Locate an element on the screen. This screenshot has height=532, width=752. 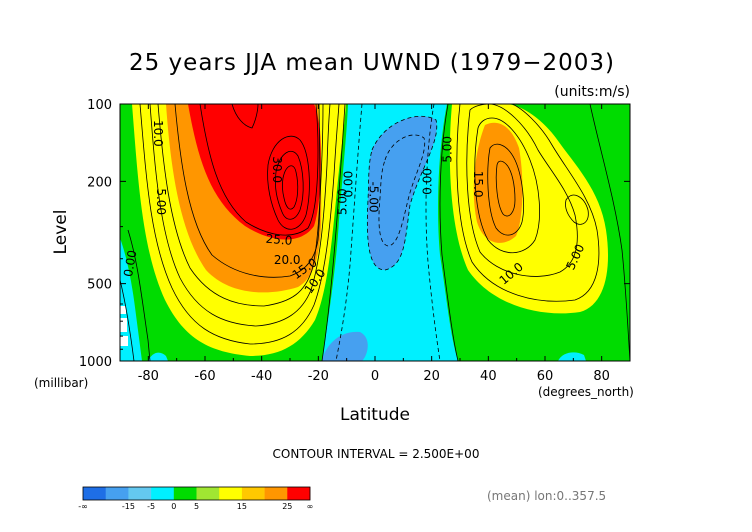
units-label: (units:m/s) is located at coordinates (592, 92).